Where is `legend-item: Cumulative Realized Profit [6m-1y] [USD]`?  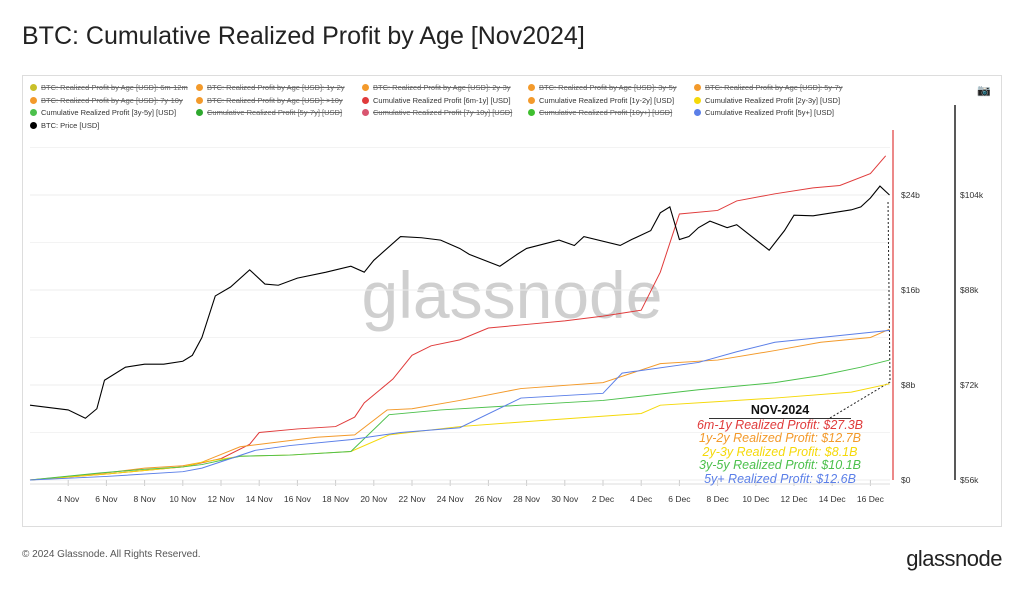
legend-item: Cumulative Realized Profit [6m-1y] [USD] is located at coordinates (436, 100).